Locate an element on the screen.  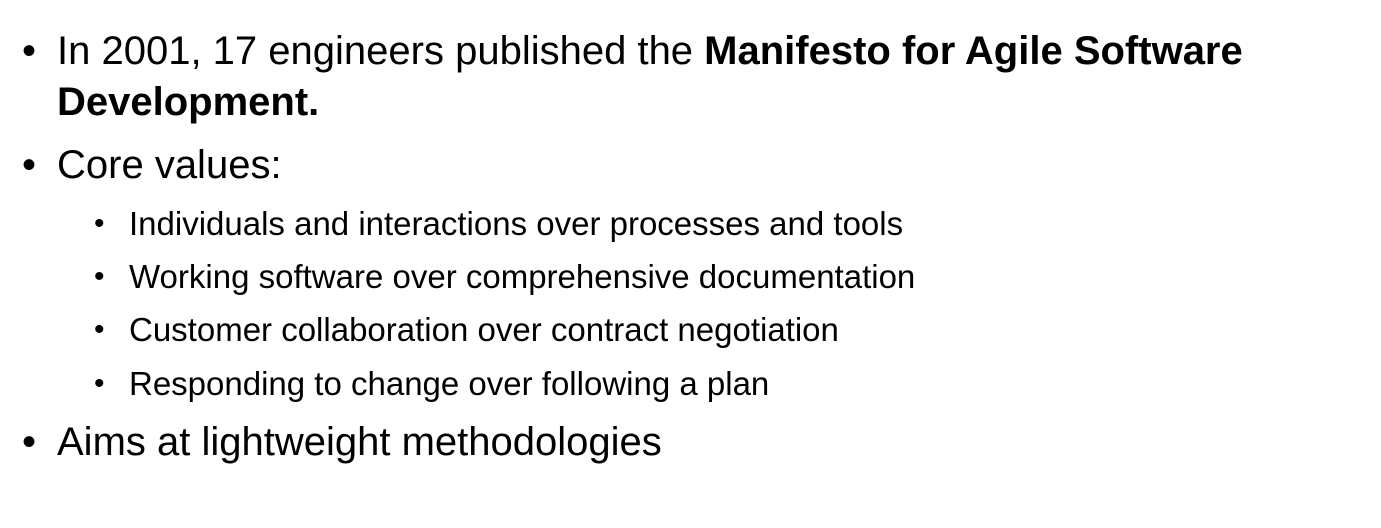
aims-text: Aims at lightweight methodologies is located at coordinates (359, 442).